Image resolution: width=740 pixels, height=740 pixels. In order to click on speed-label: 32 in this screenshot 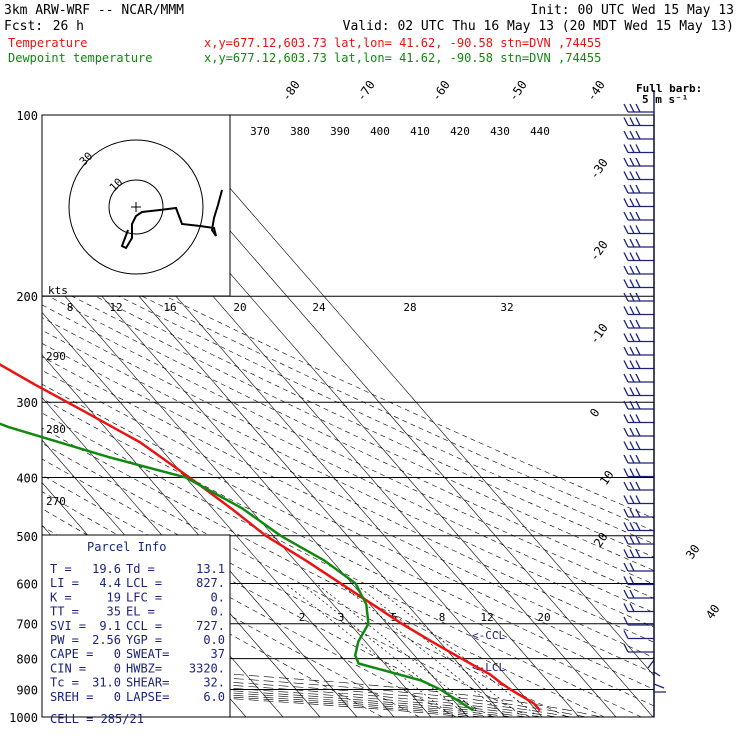, I will do `click(506, 307)`.